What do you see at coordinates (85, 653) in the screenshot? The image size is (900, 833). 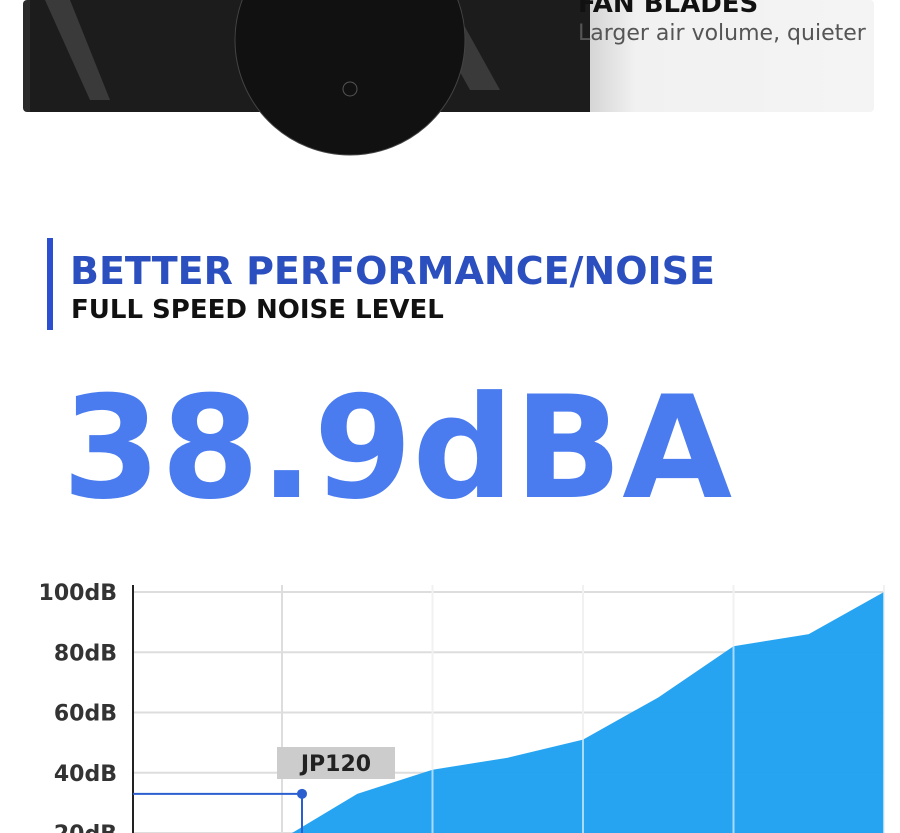 I see `y-tick-label: 80dB` at bounding box center [85, 653].